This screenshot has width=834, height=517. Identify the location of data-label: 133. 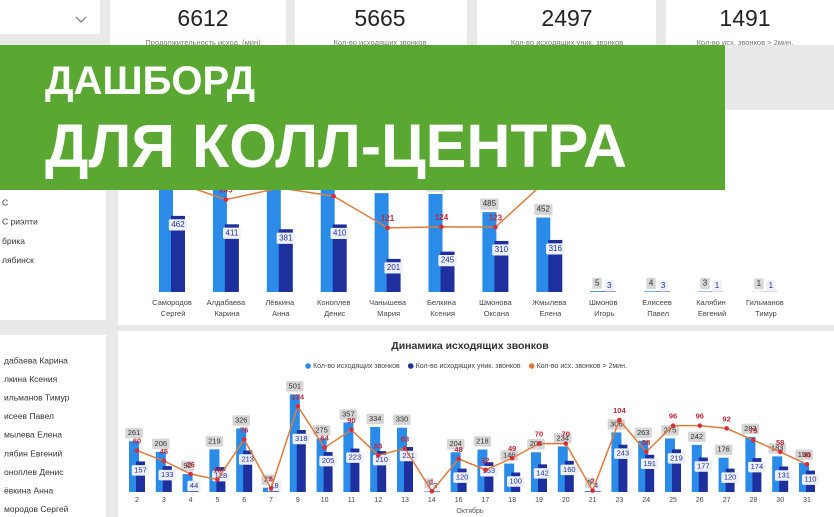
(167, 474).